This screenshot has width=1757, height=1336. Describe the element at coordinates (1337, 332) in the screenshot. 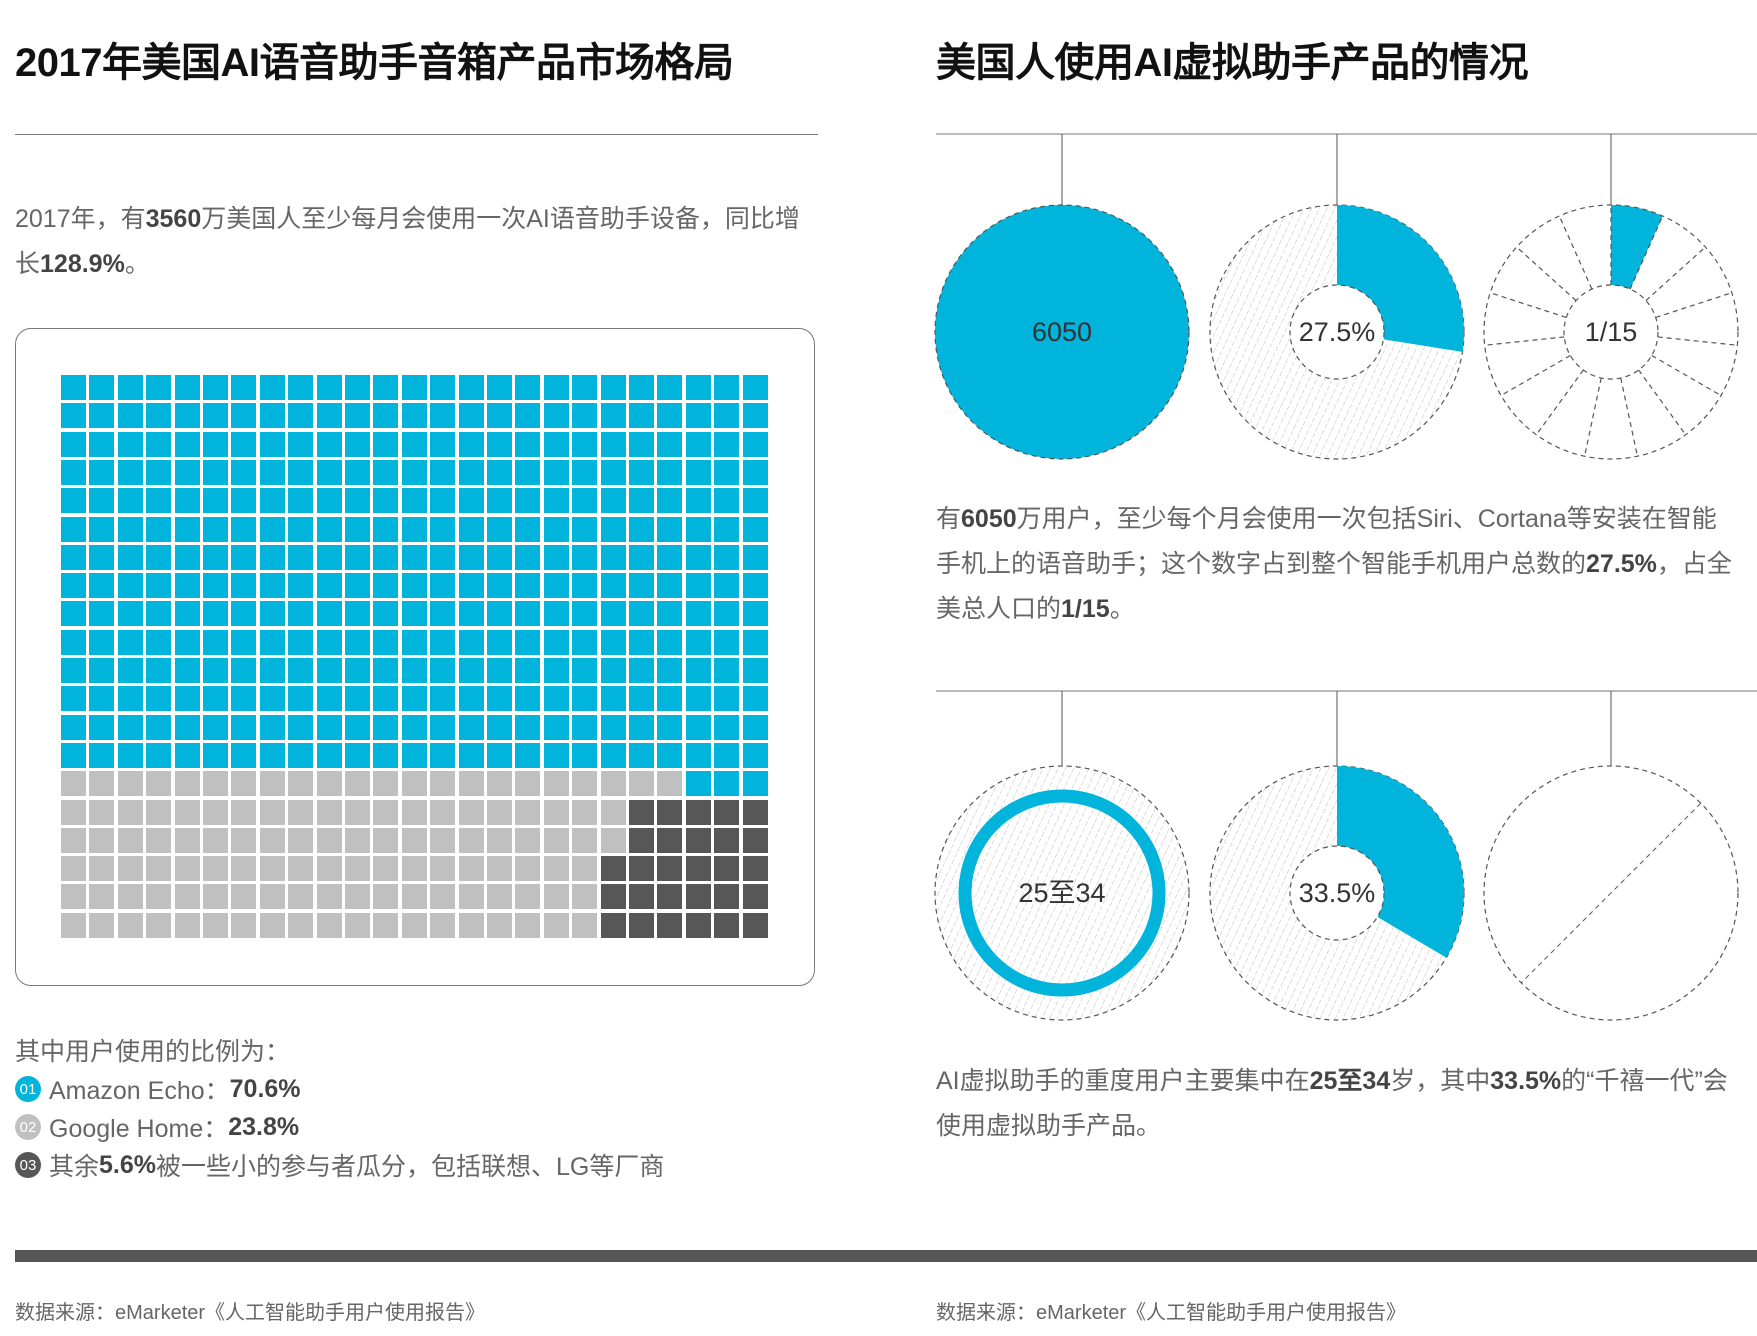

I see `smartphone-share-label: 27.5%` at that location.